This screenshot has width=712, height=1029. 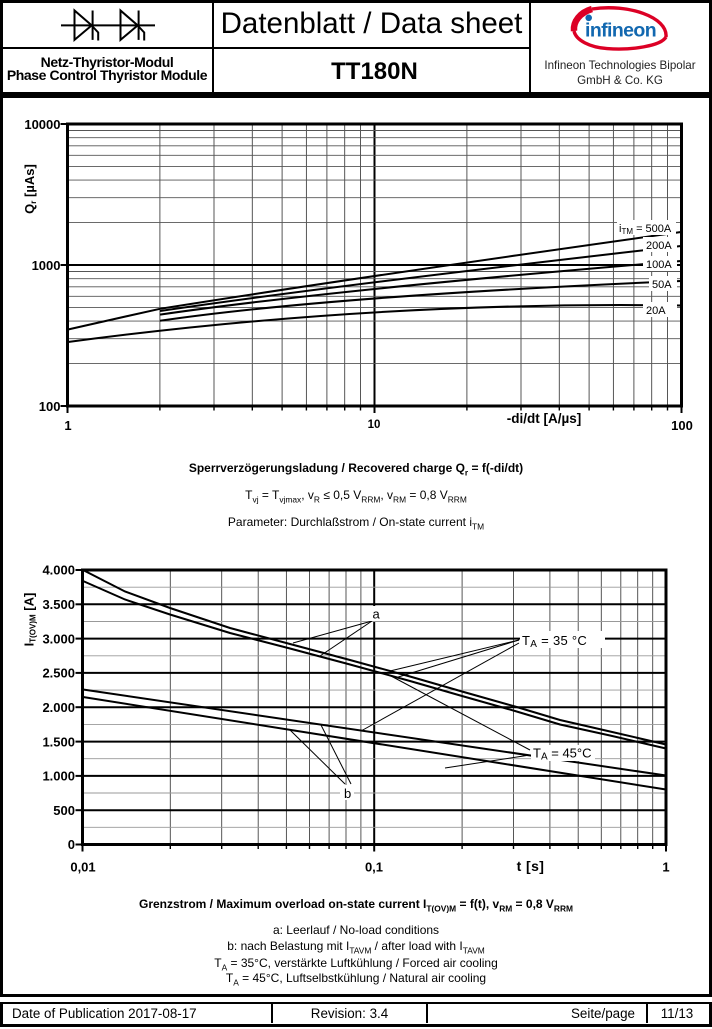 What do you see at coordinates (64, 810) in the screenshot?
I see `svg-text: 500` at bounding box center [64, 810].